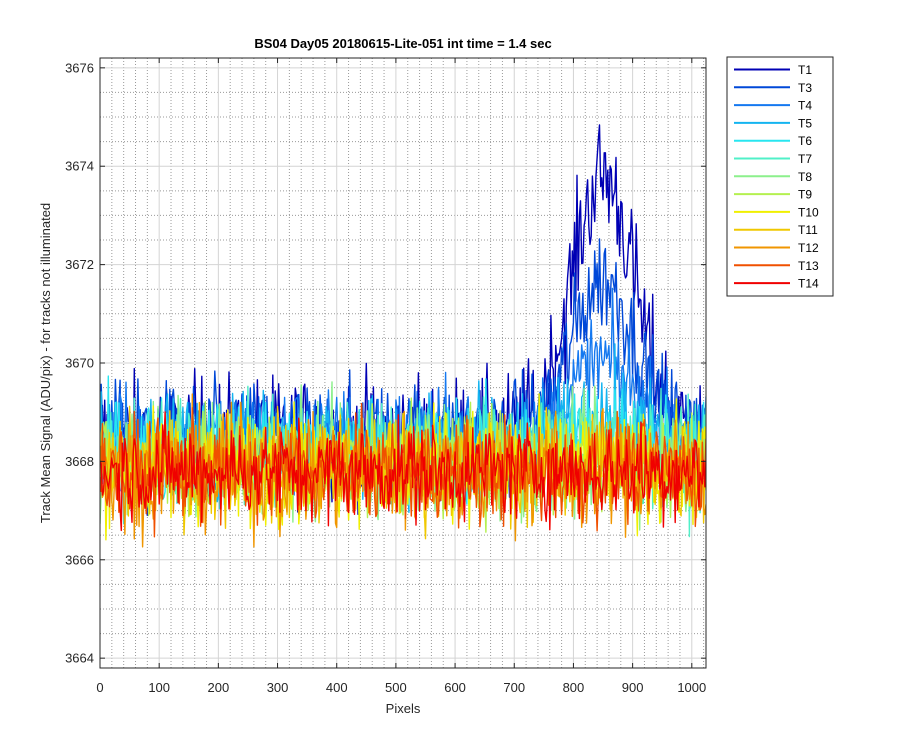 The image size is (900, 750). Describe the element at coordinates (455, 687) in the screenshot. I see `x-tick-label: 600` at that location.